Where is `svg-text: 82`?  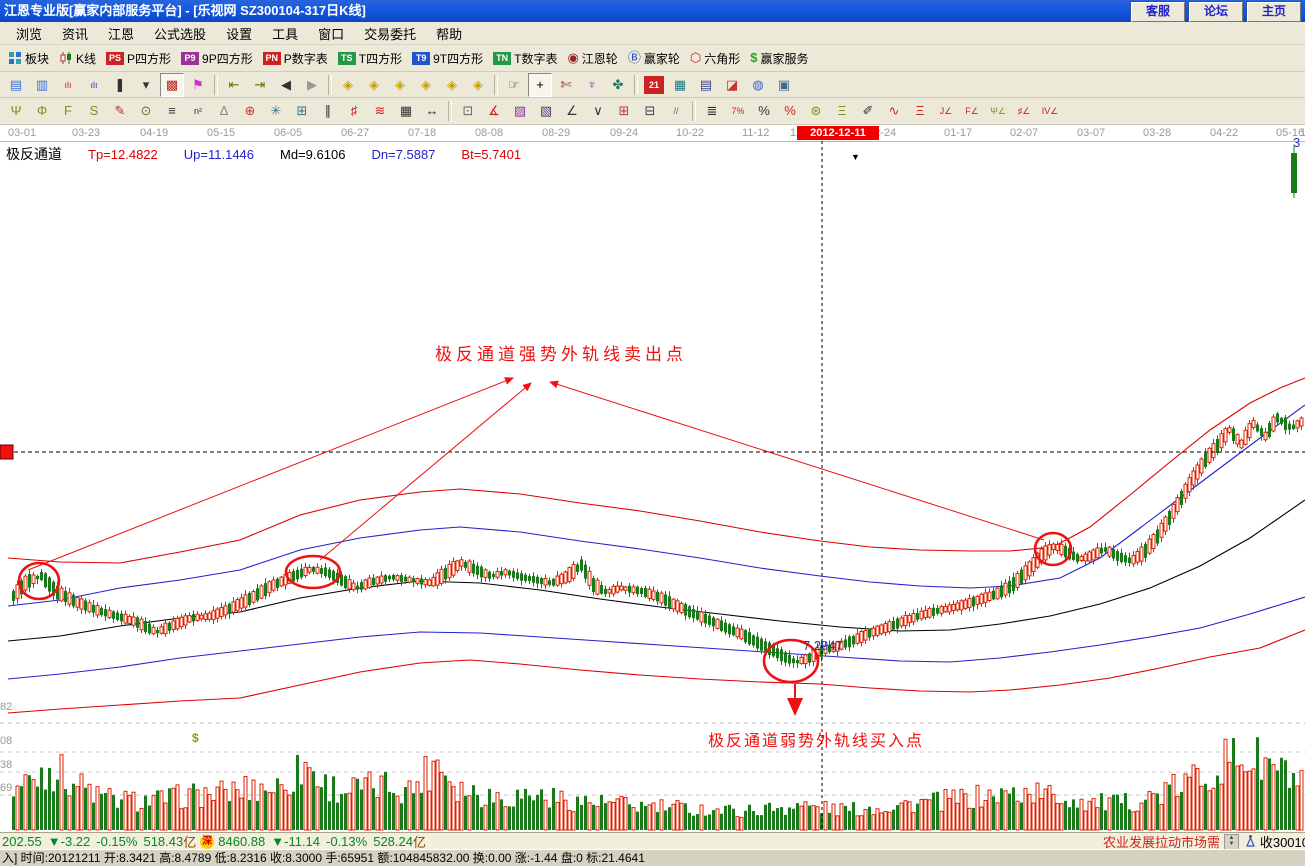
svg-text: 82 is located at coordinates (6, 707).